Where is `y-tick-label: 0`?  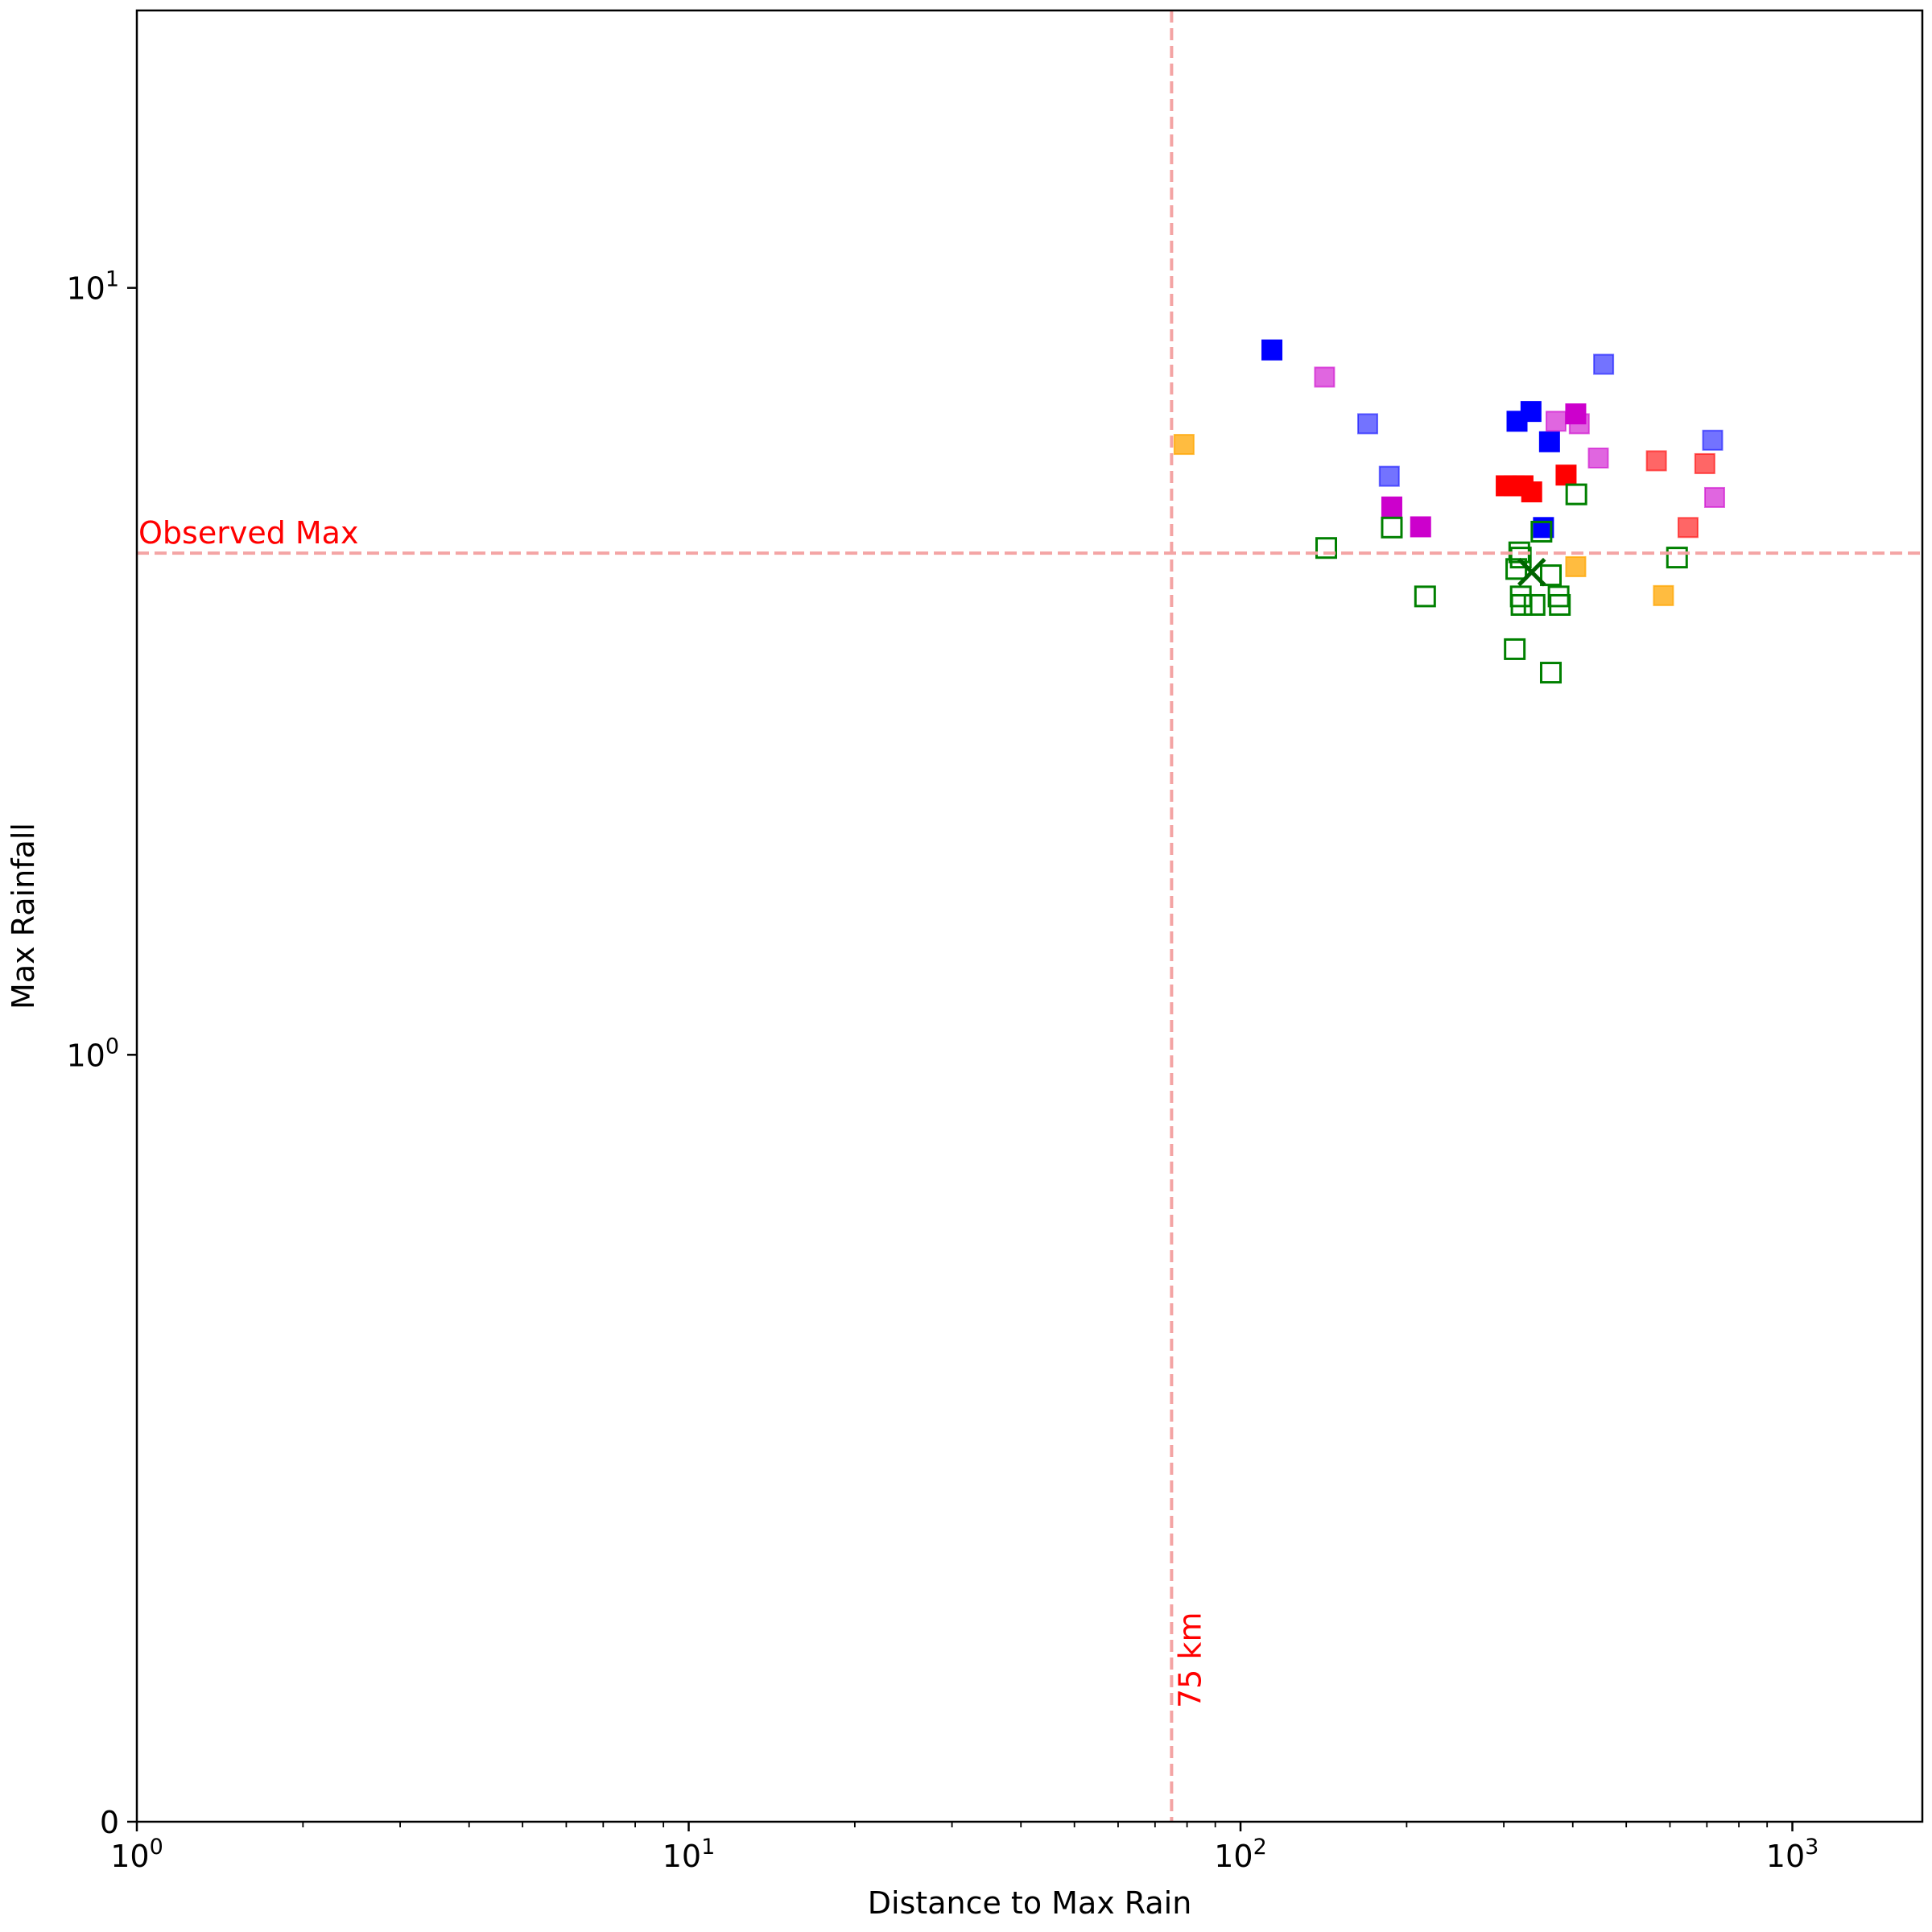
y-tick-label: 0 is located at coordinates (109, 1822).